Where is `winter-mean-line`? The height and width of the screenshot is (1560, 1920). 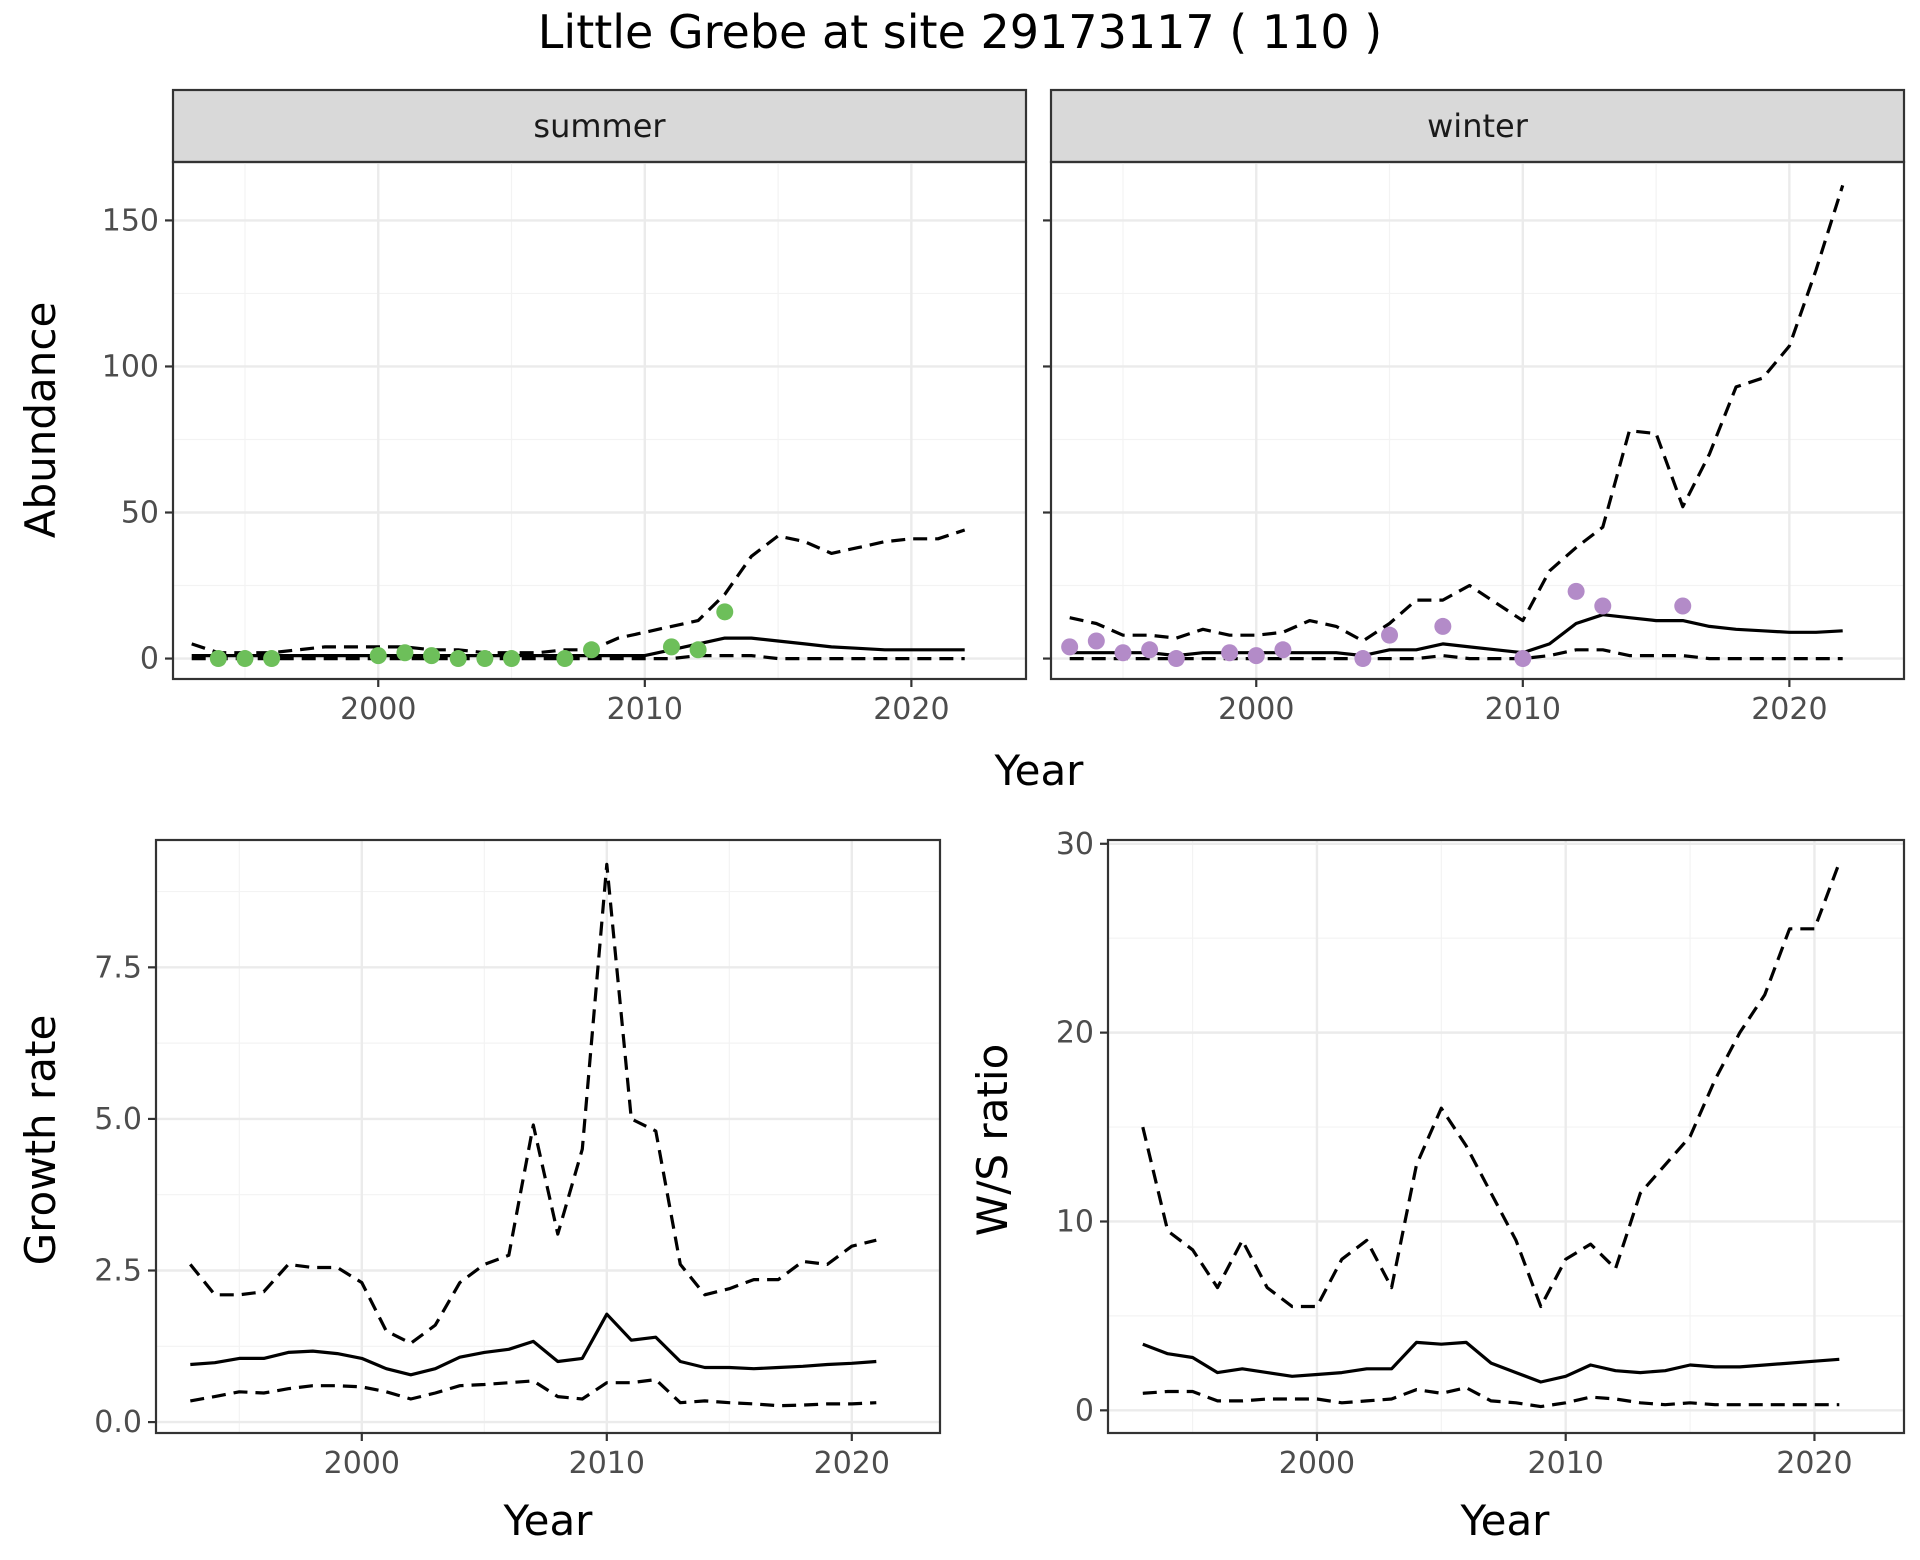 winter-mean-line is located at coordinates (1456, 635).